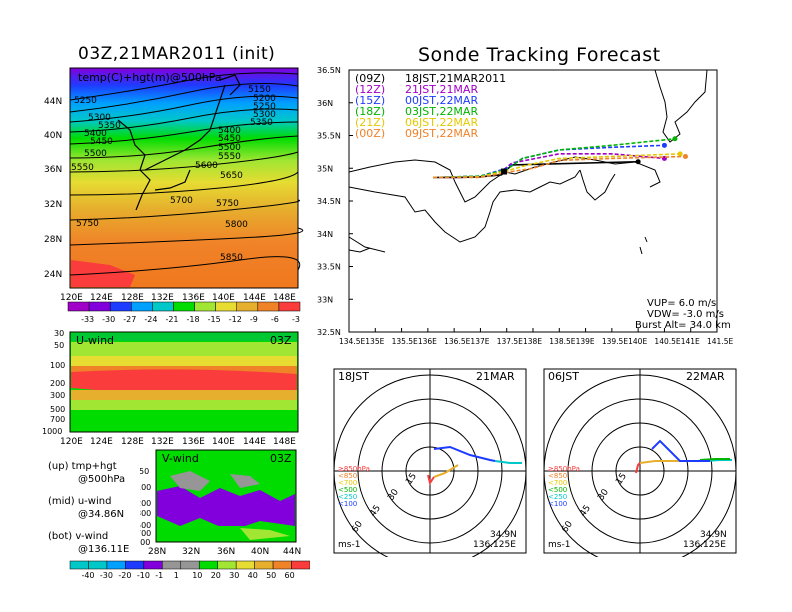  Describe the element at coordinates (370, 89) in the screenshot. I see `legend-code: (12Z)` at that location.